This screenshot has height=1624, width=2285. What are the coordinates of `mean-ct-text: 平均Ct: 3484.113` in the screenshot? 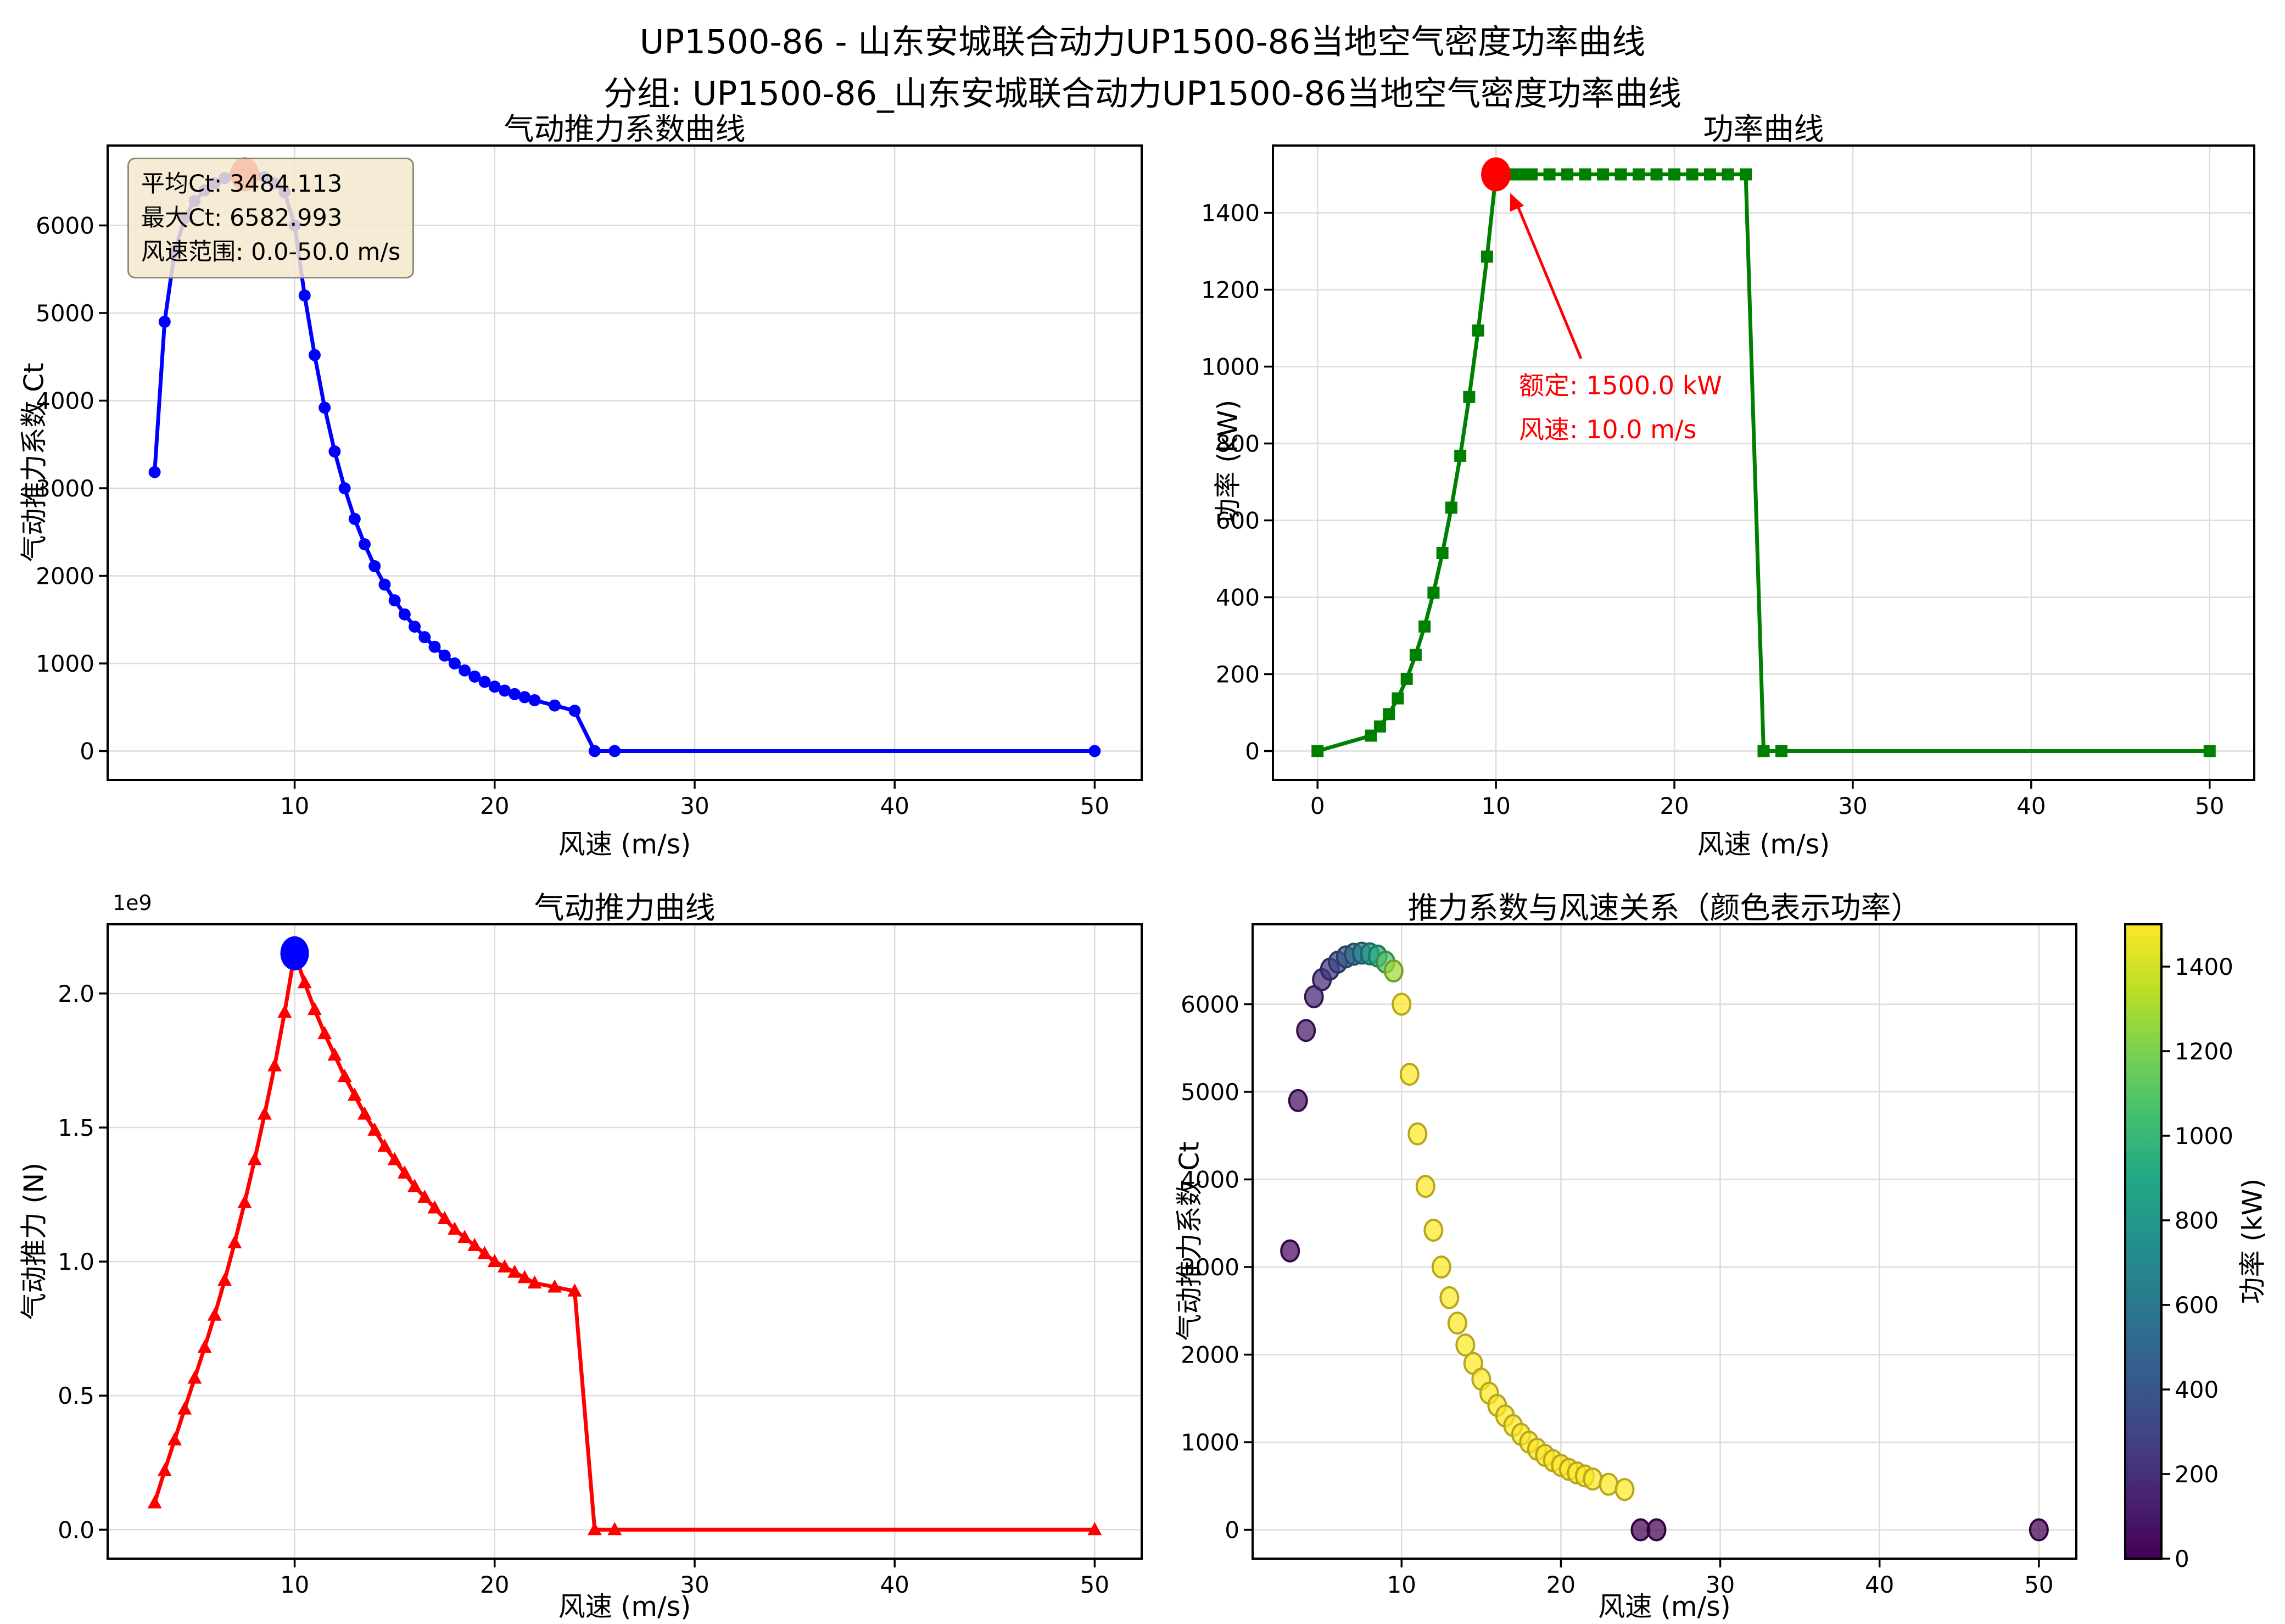 It's located at (242, 184).